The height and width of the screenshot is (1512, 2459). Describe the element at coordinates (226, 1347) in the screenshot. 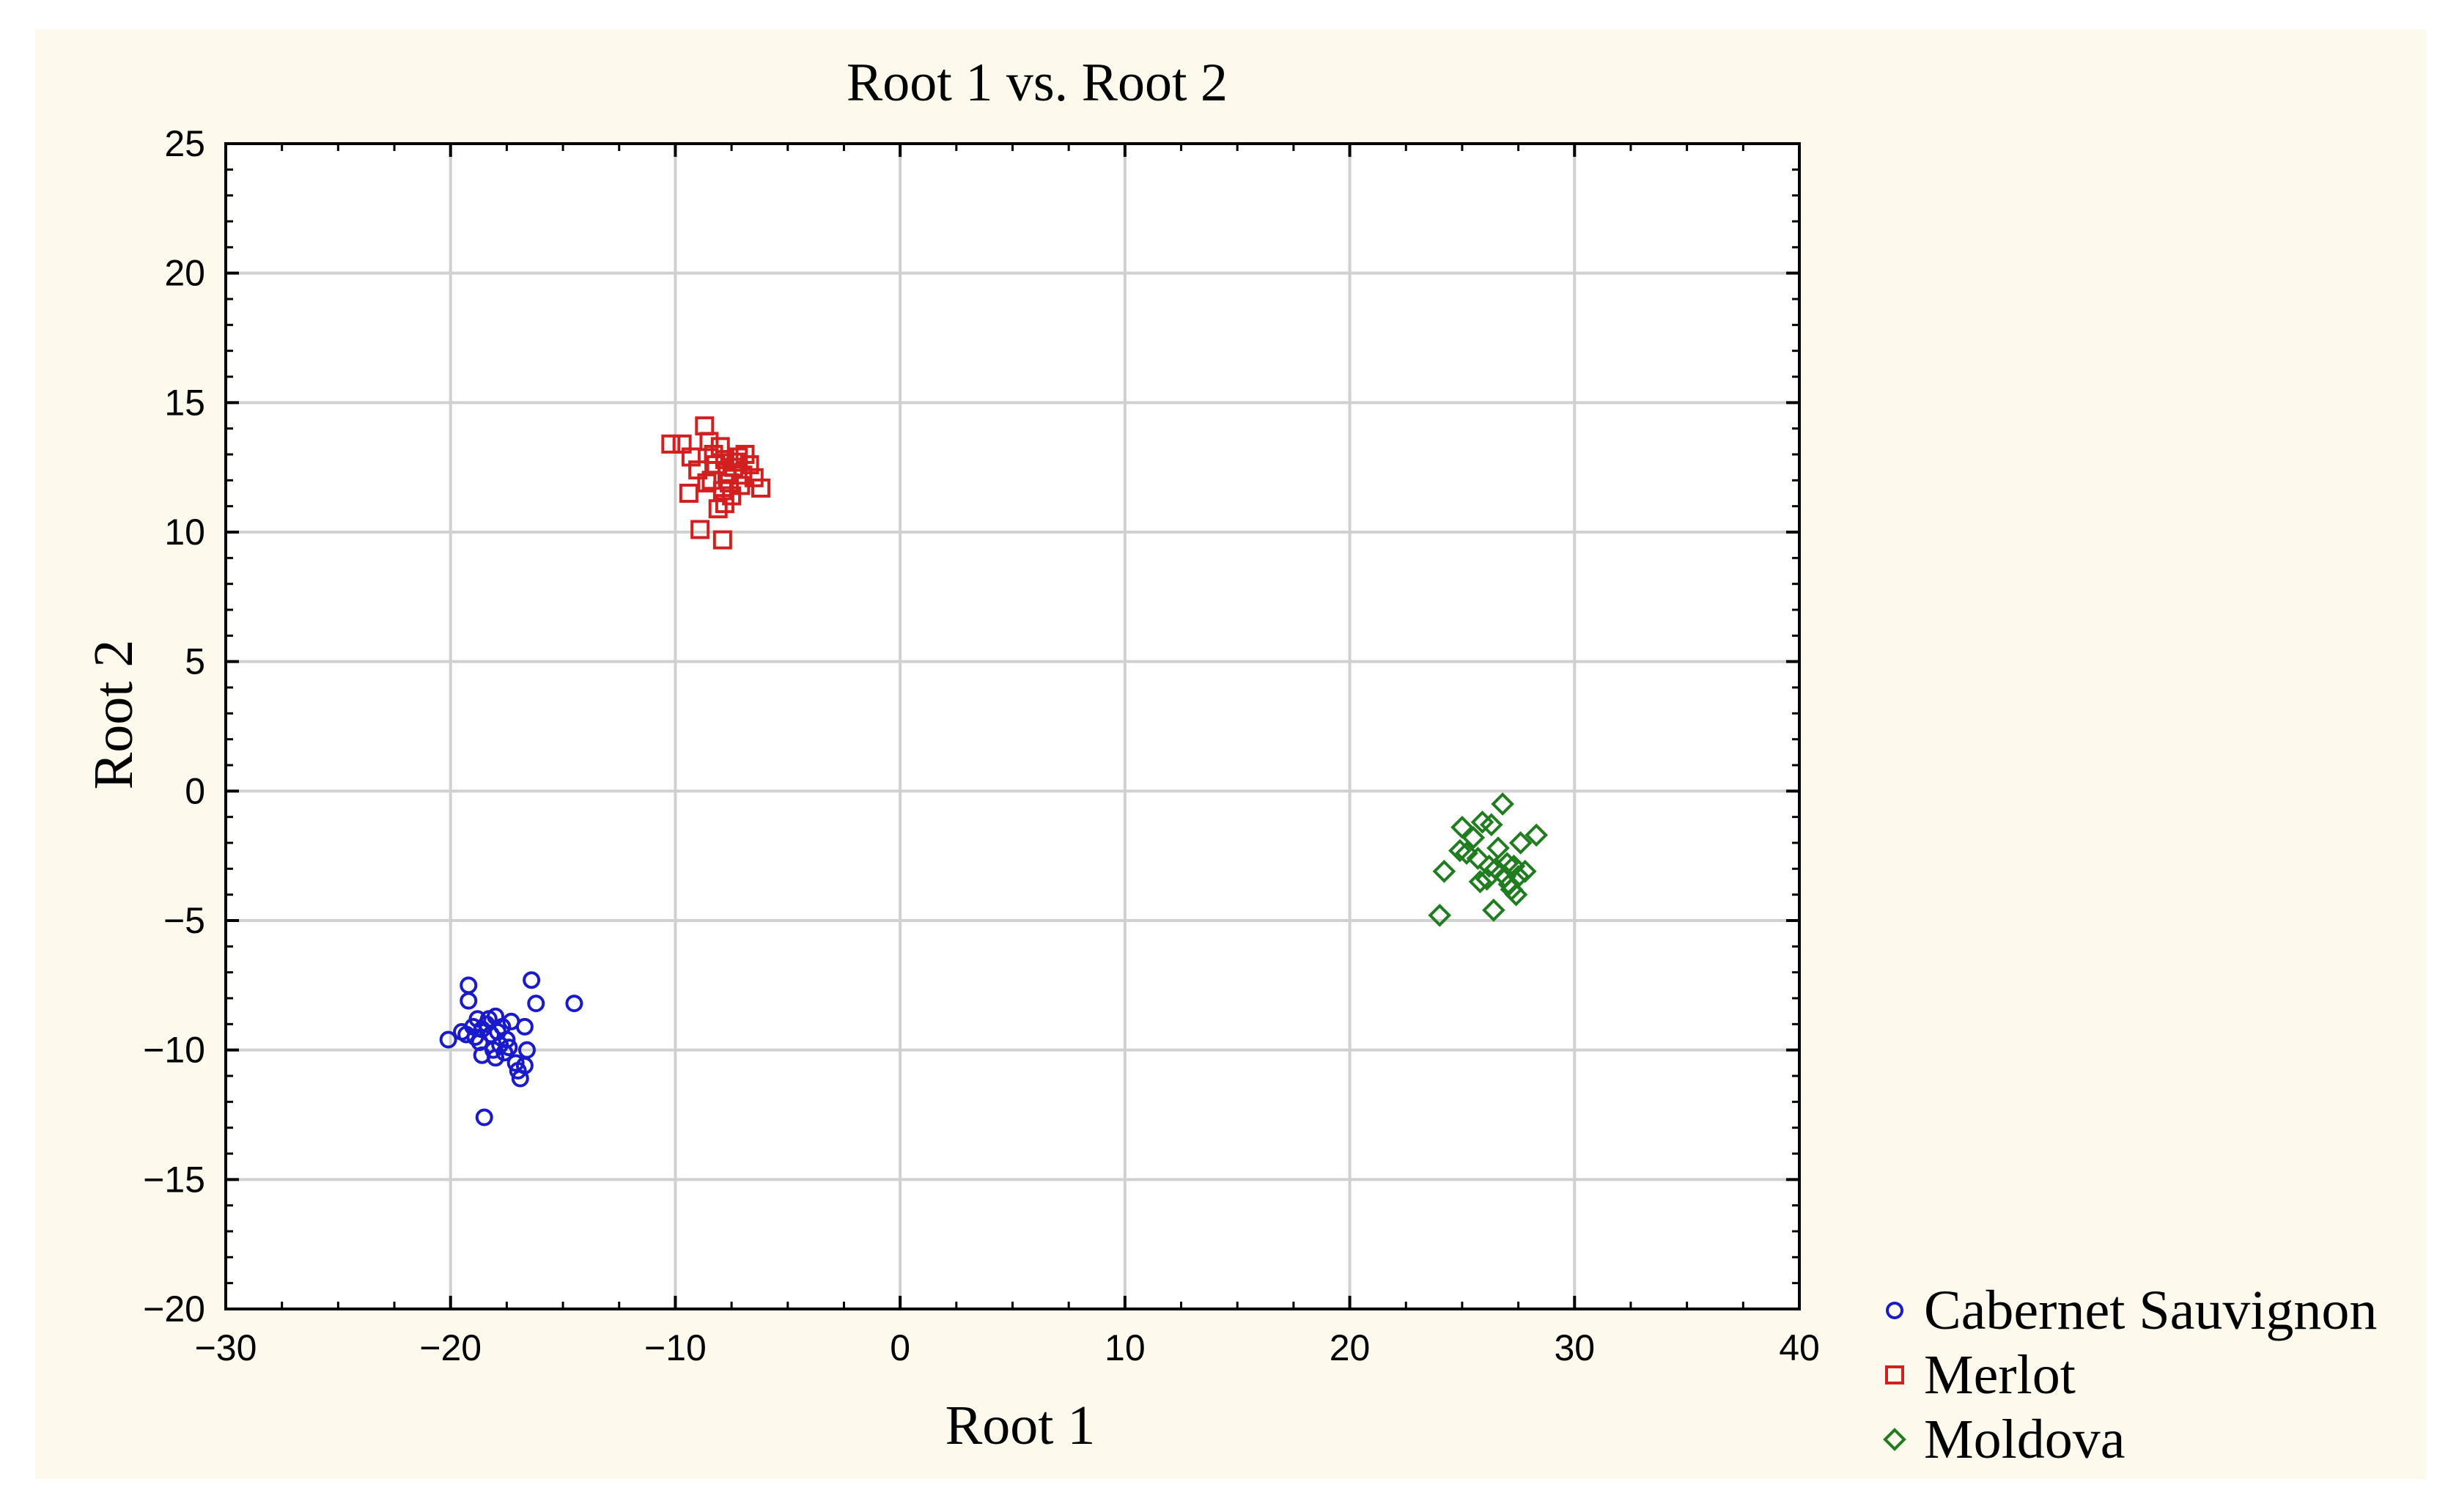

I see `x-tick-label: −30` at that location.